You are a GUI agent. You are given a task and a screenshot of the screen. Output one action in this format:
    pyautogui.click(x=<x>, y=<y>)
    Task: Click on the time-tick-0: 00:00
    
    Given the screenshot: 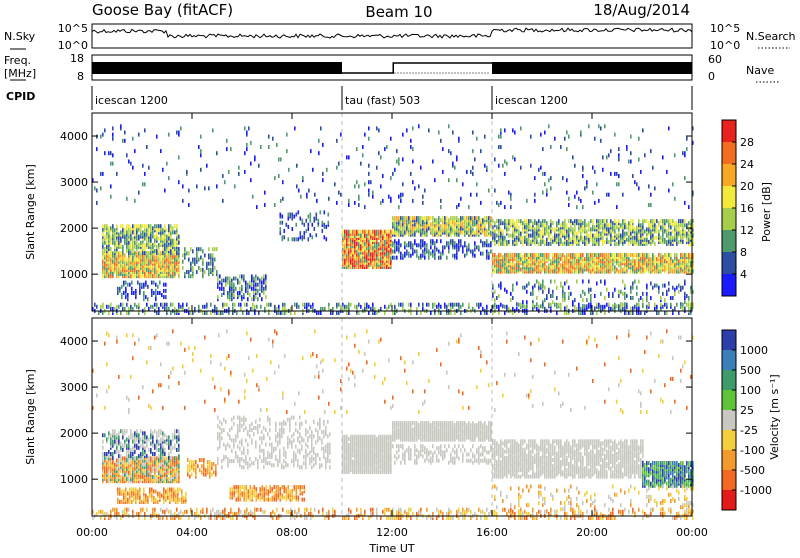 What is the action you would take?
    pyautogui.click(x=92, y=532)
    